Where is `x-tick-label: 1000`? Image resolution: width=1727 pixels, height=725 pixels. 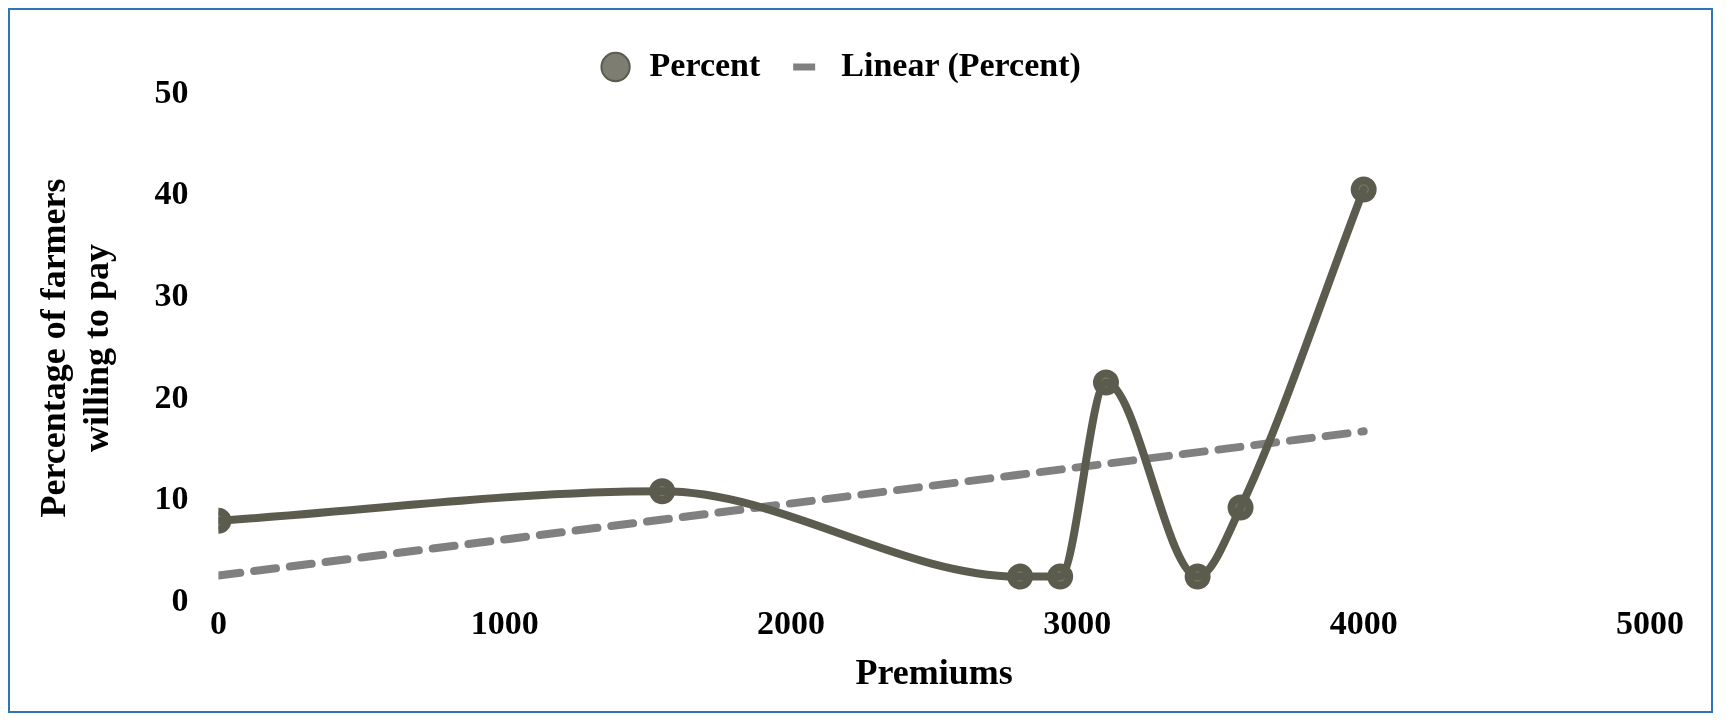
x-tick-label: 1000 is located at coordinates (504, 623).